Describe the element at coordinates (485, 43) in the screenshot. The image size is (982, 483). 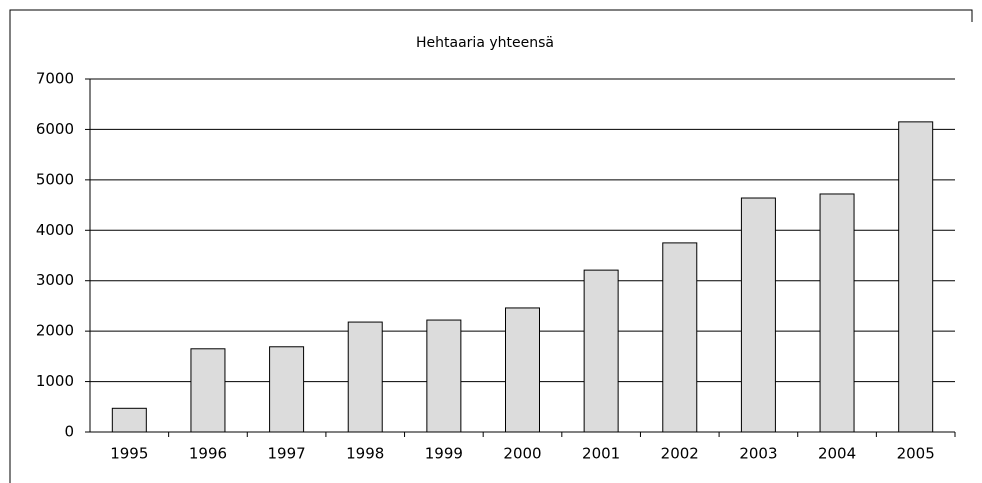
I see `chart-title: Hehtaaria yhteensä` at that location.